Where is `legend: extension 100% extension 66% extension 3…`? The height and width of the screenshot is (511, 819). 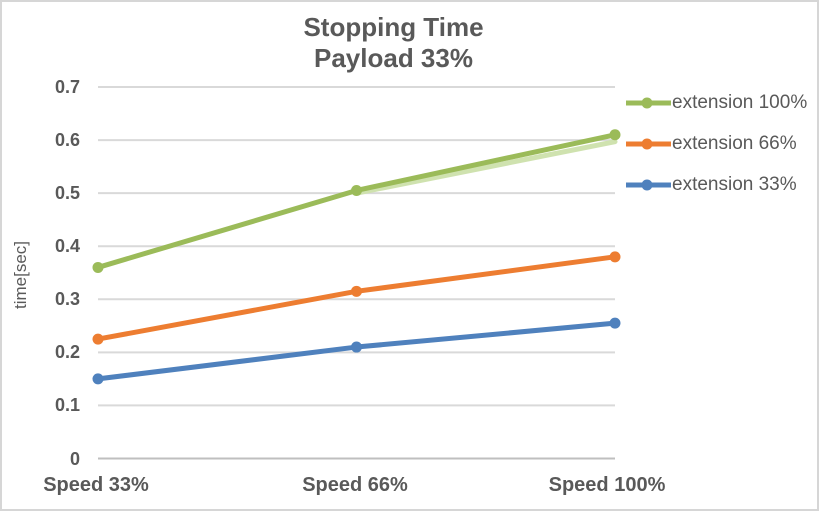
legend: extension 100% extension 66% extension 3… is located at coordinates (716, 150).